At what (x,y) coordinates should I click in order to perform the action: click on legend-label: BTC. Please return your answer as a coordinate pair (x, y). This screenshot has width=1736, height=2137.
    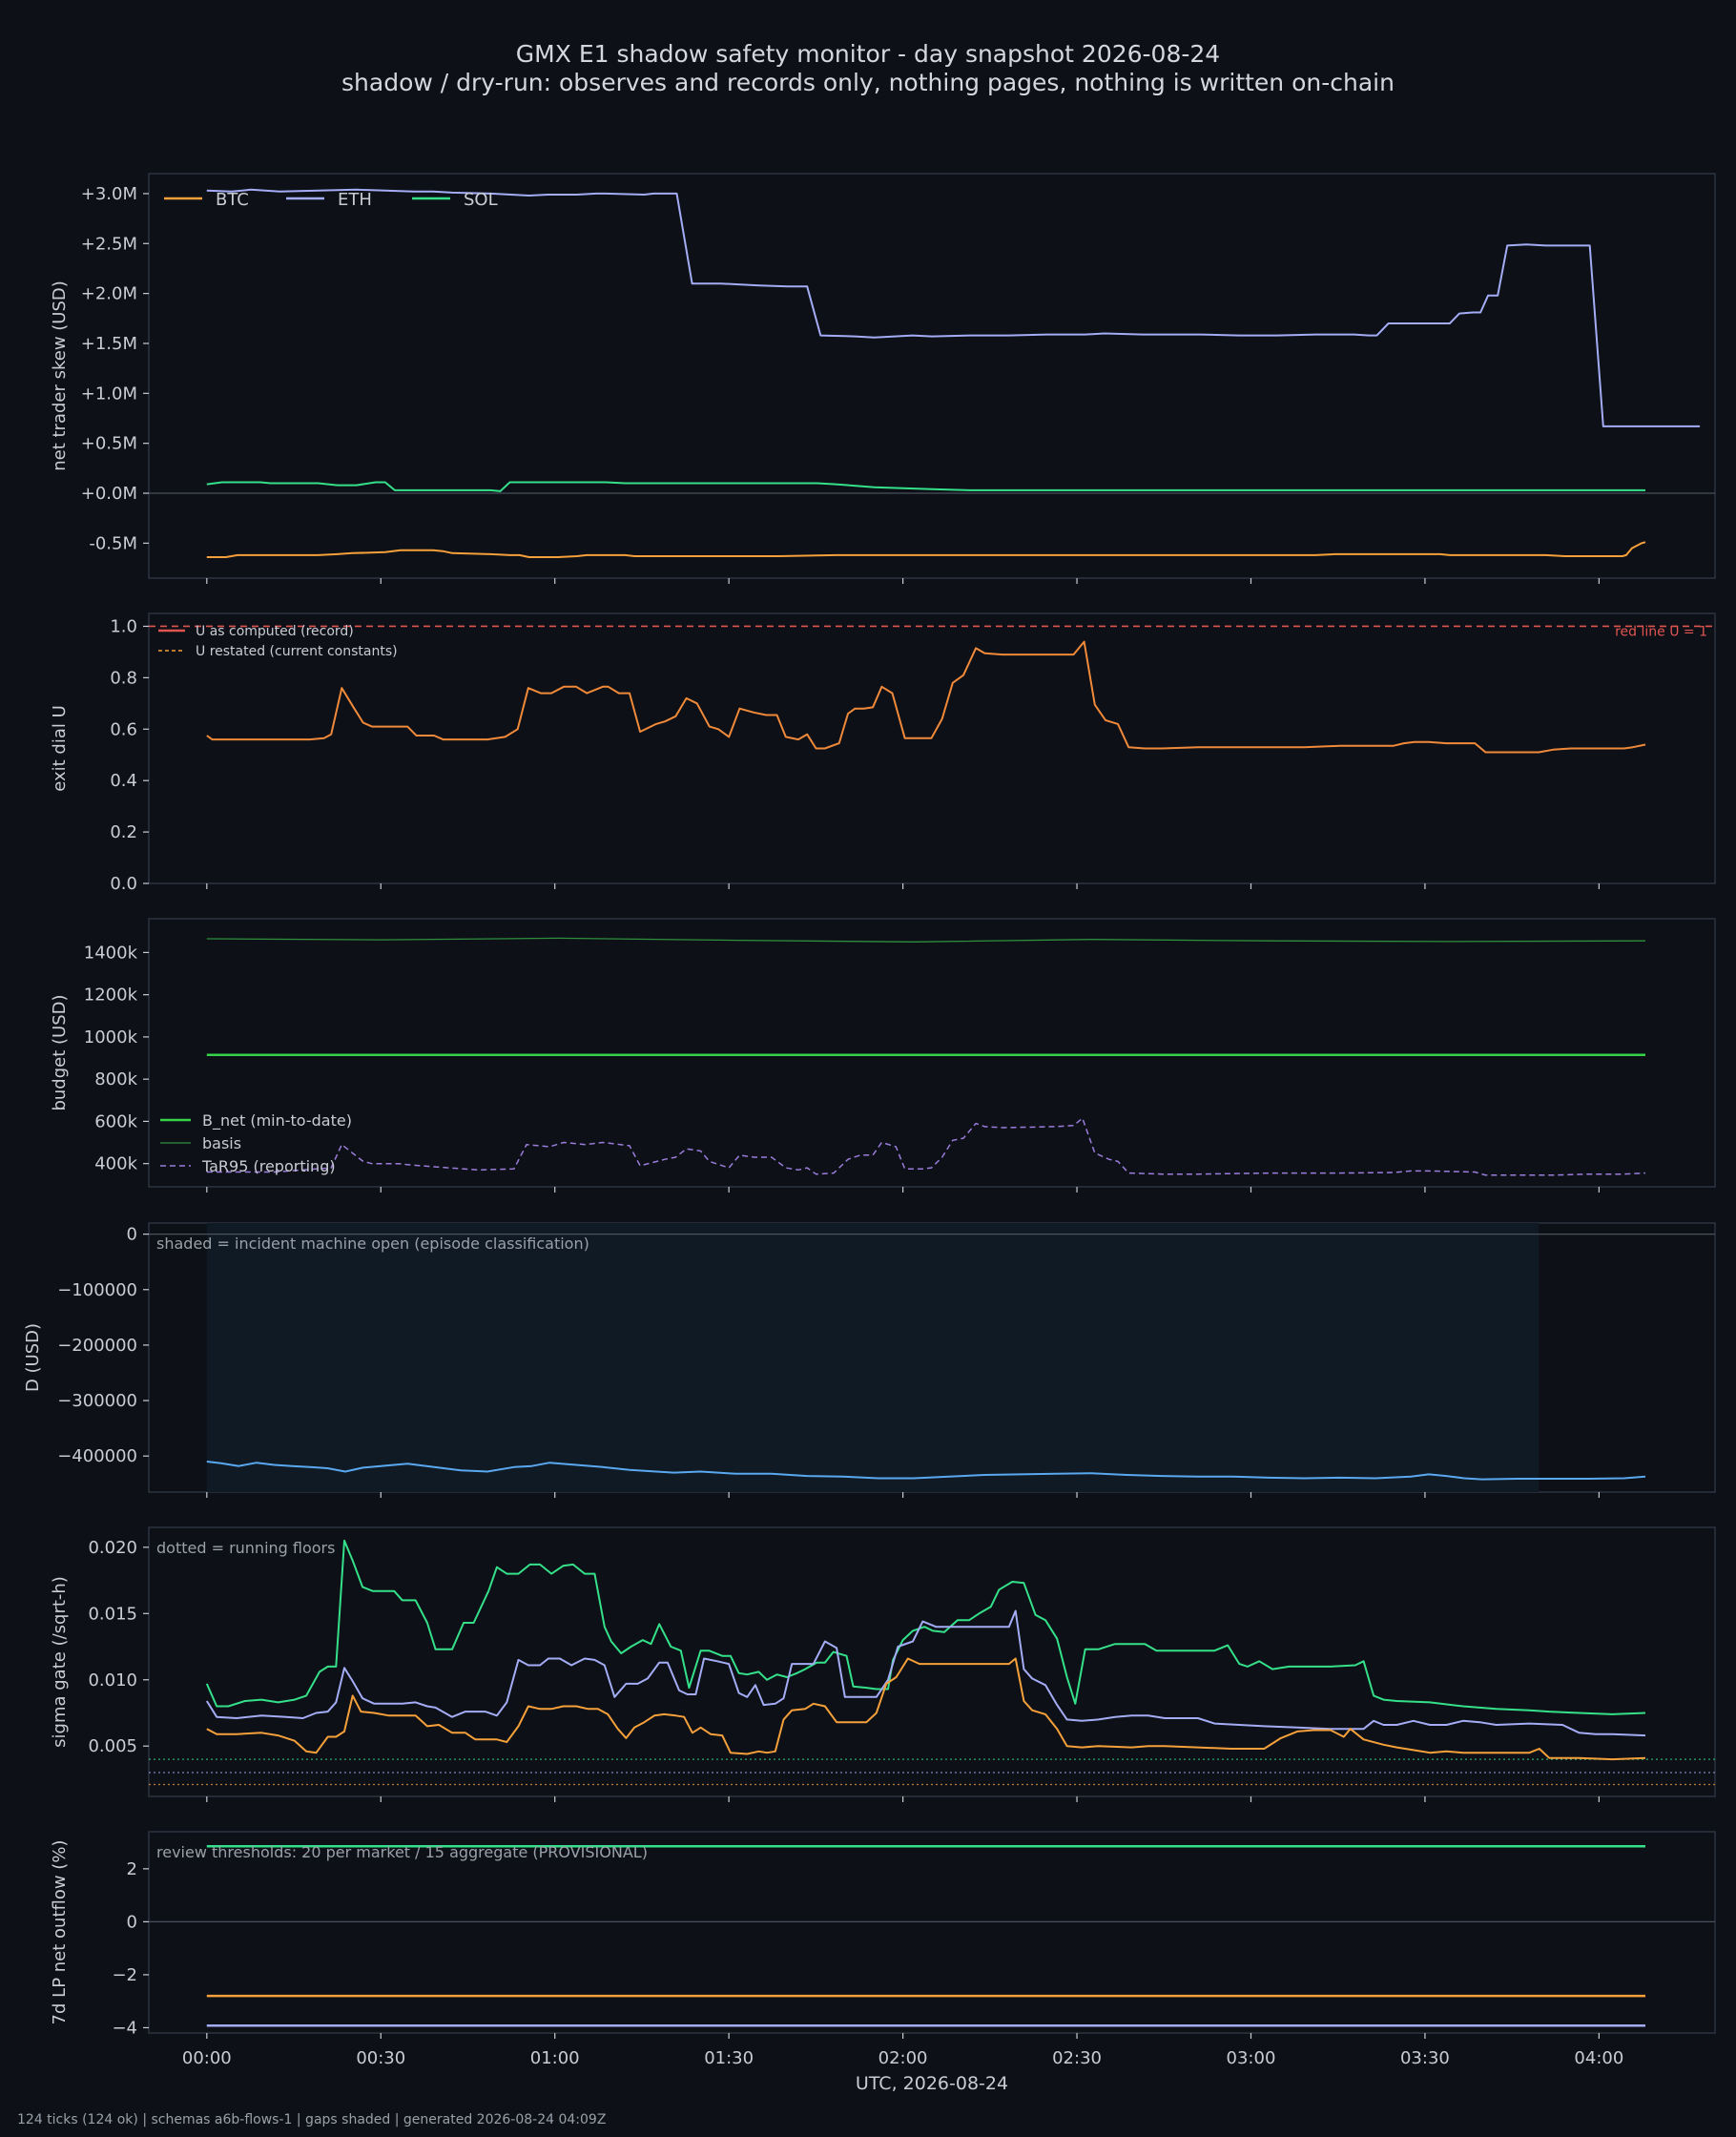
    Looking at the image, I should click on (232, 200).